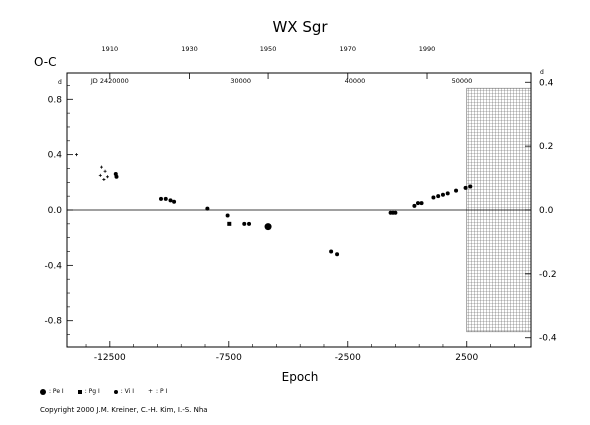 The width and height of the screenshot is (590, 425). Describe the element at coordinates (56, 391) in the screenshot. I see `legend-label: : Pe I` at that location.